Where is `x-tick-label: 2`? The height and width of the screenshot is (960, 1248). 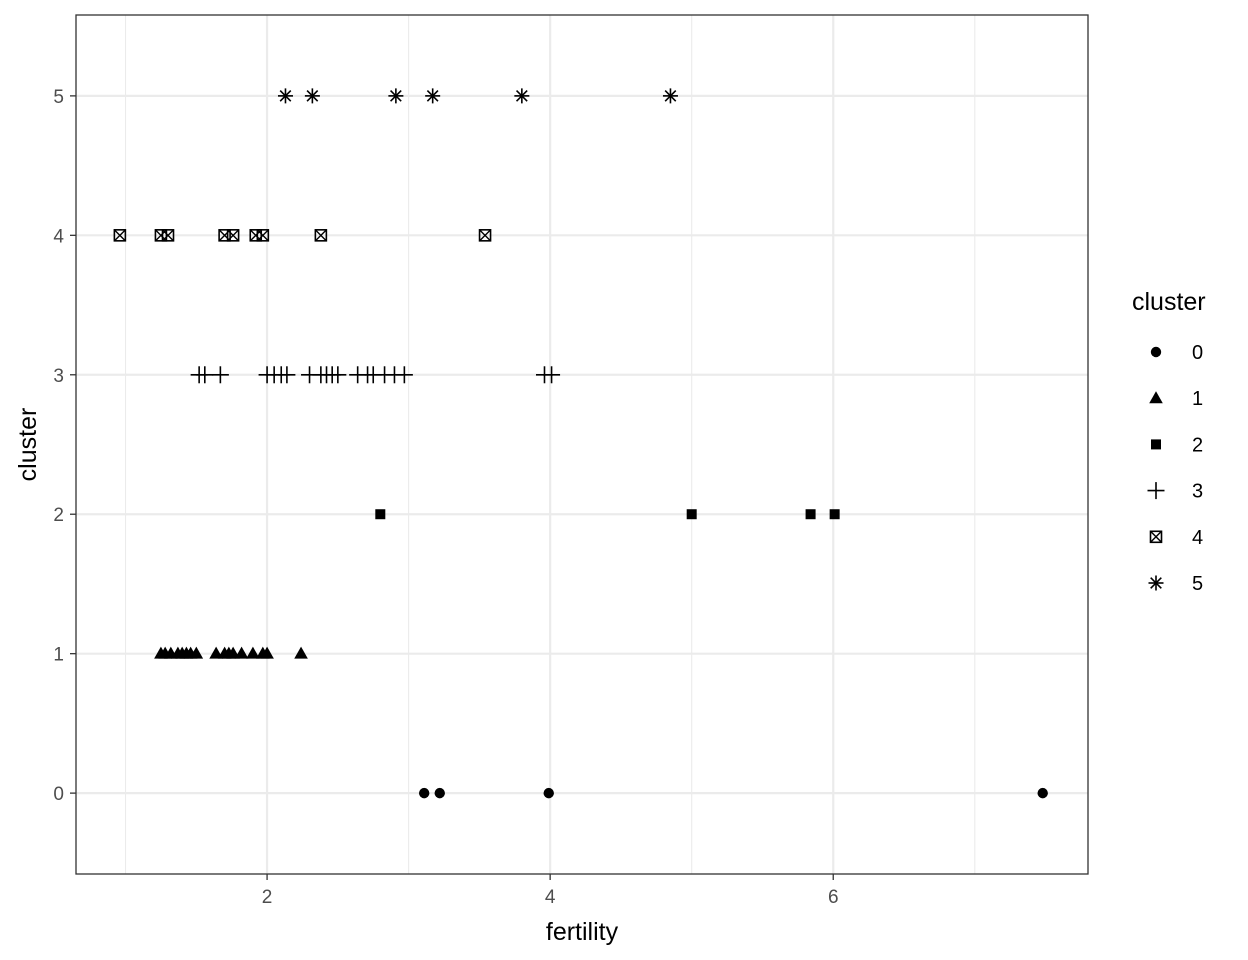 x-tick-label: 2 is located at coordinates (267, 897).